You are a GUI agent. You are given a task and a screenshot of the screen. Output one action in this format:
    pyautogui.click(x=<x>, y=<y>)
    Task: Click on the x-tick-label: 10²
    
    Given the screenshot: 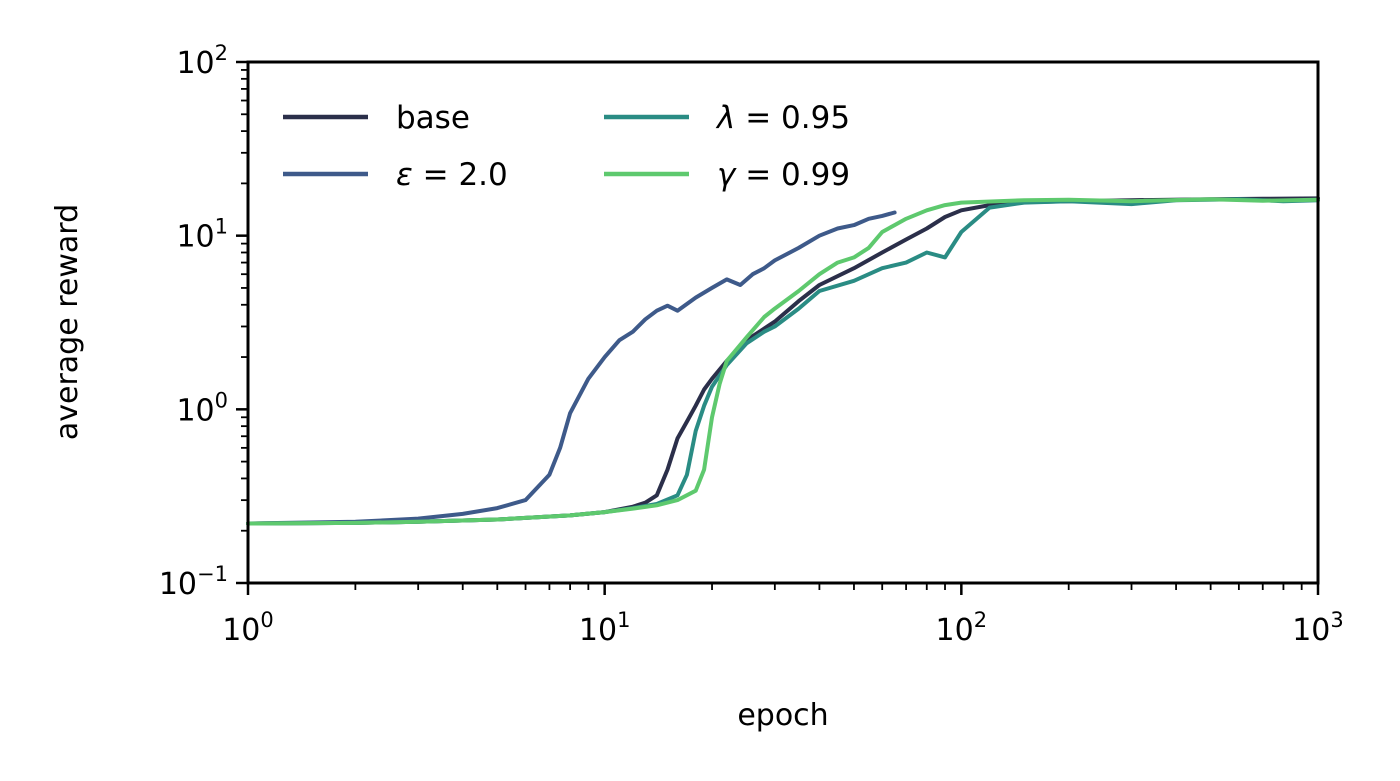 What is the action you would take?
    pyautogui.click(x=962, y=628)
    